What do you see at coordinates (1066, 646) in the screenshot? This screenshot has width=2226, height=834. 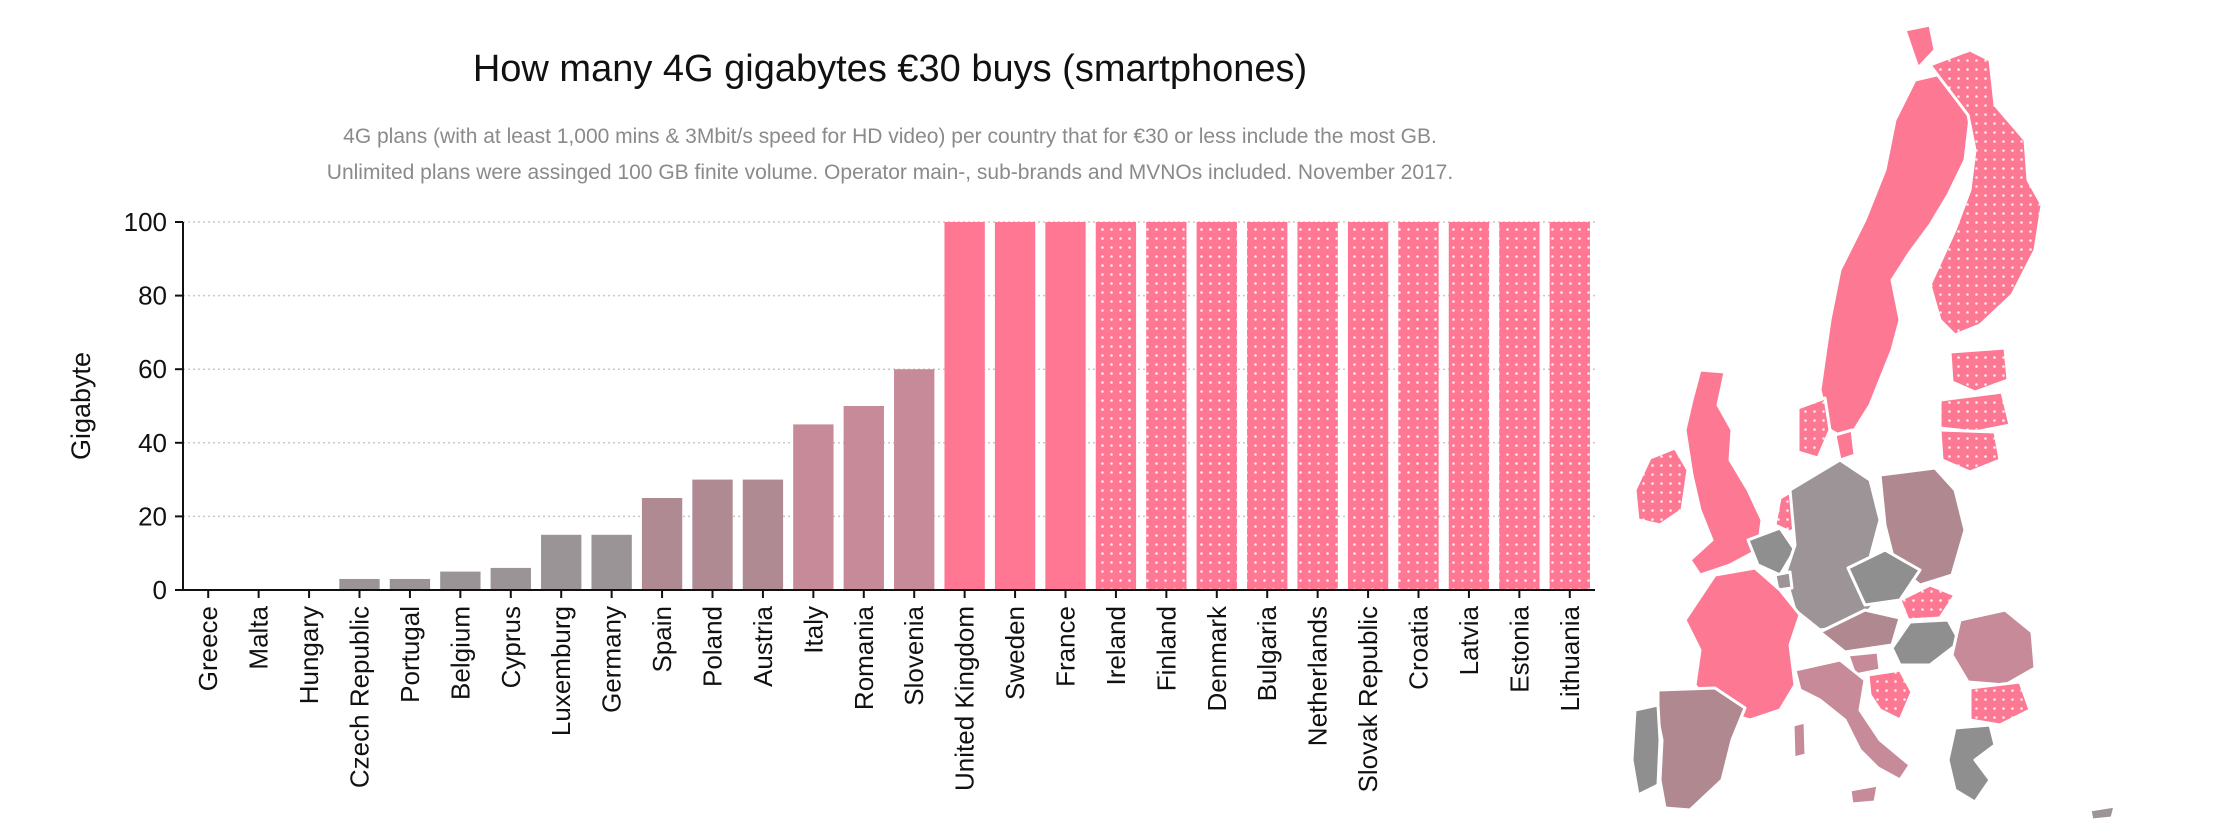 I see `x-tick-label: France` at bounding box center [1066, 646].